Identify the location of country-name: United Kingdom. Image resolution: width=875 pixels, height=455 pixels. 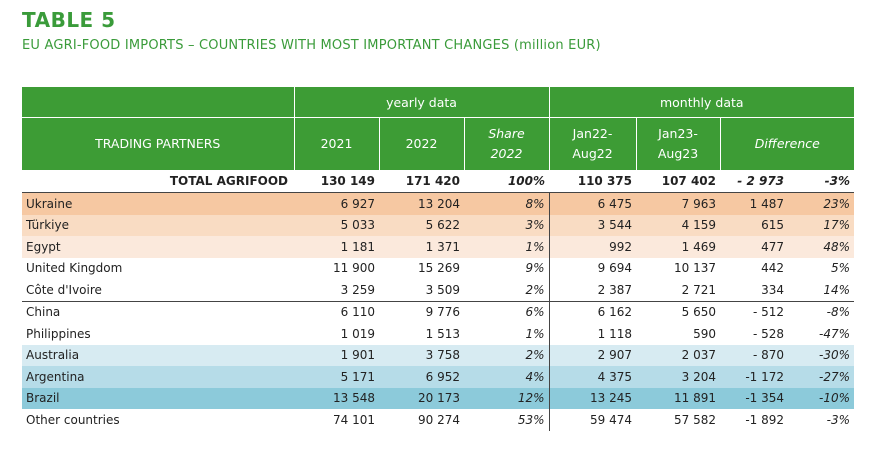
(158, 268).